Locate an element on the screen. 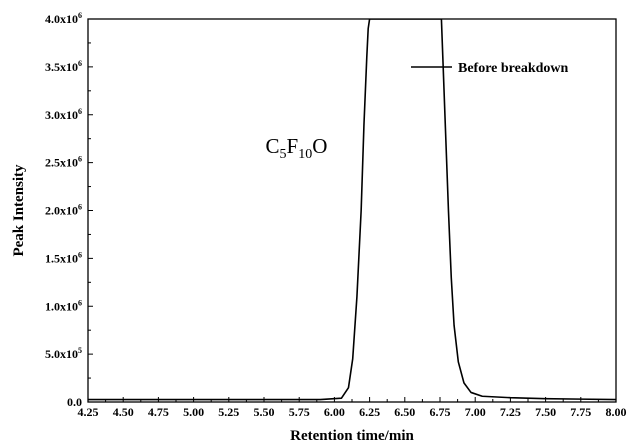 The height and width of the screenshot is (447, 630). legend: Before breakdown is located at coordinates (490, 68).